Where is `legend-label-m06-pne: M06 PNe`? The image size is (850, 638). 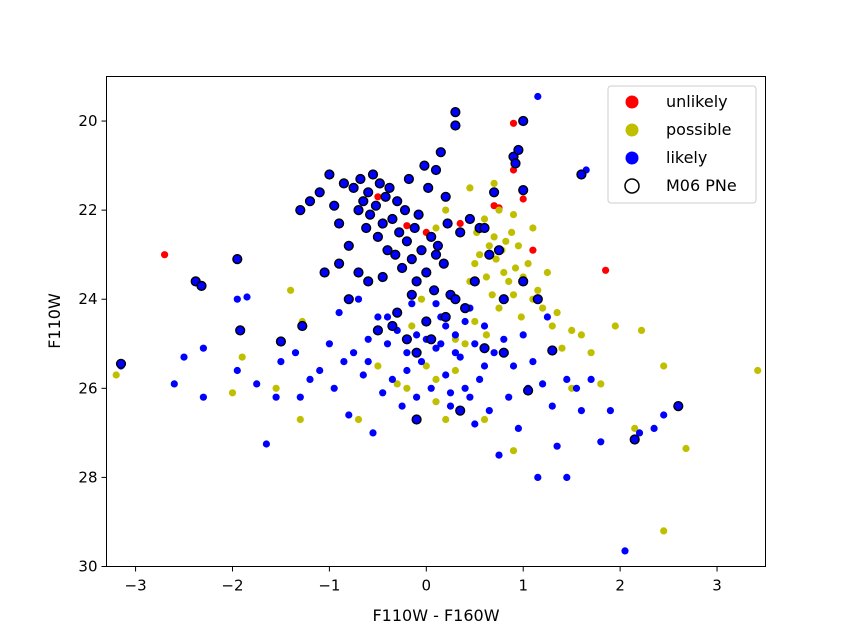
legend-label-m06-pne: M06 PNe is located at coordinates (701, 185).